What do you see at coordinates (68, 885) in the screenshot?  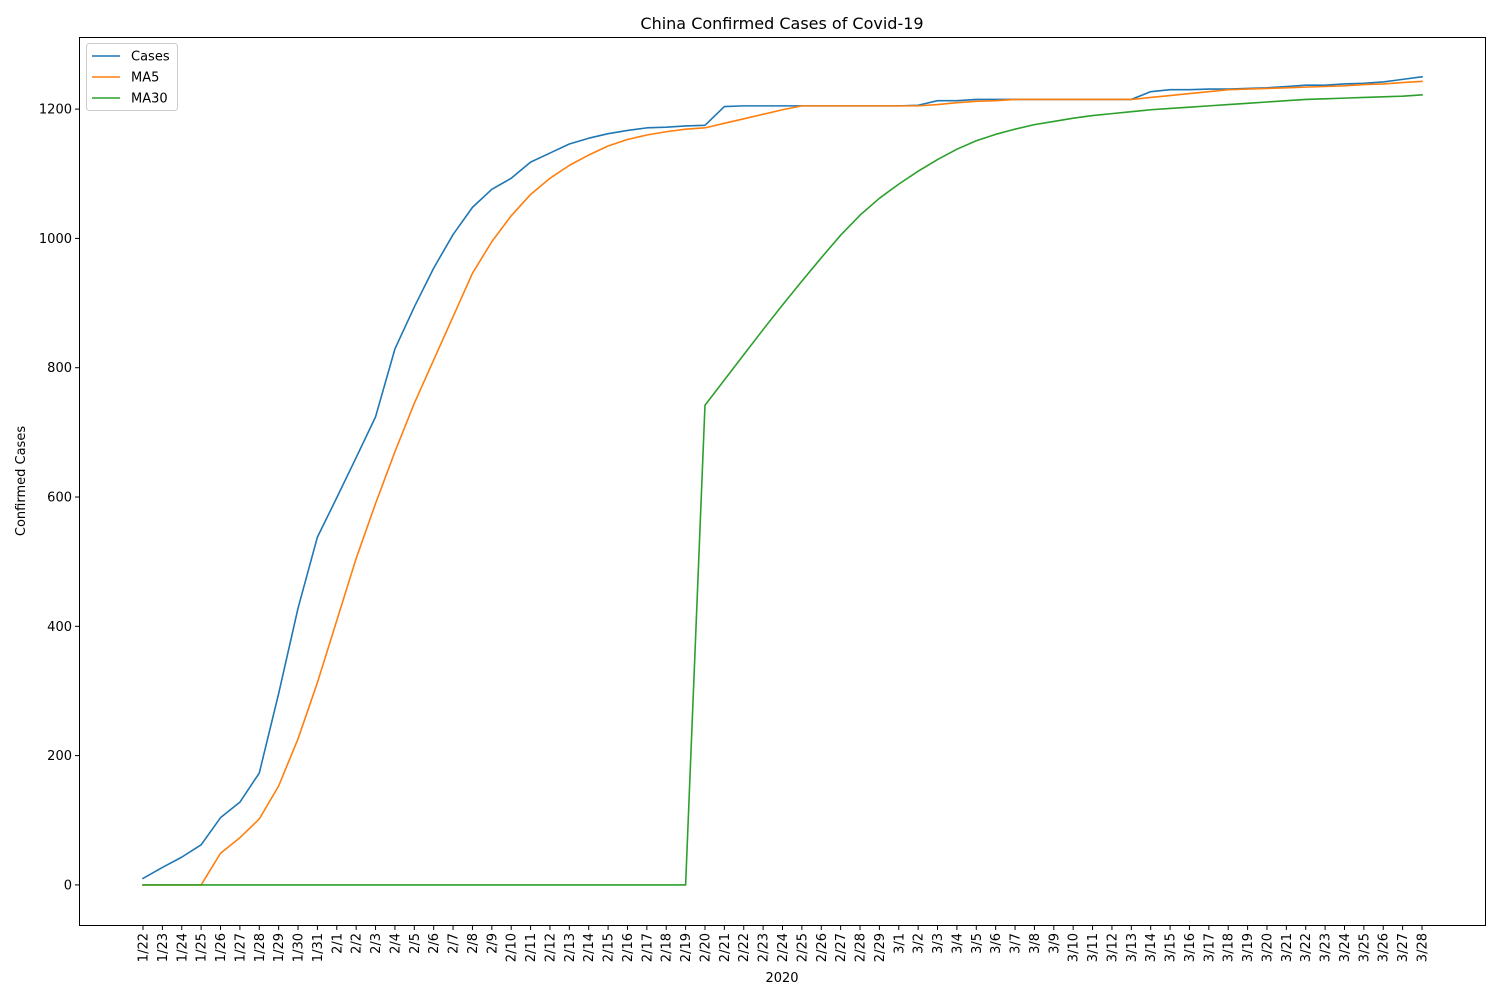 I see `y-tick-label: 0` at bounding box center [68, 885].